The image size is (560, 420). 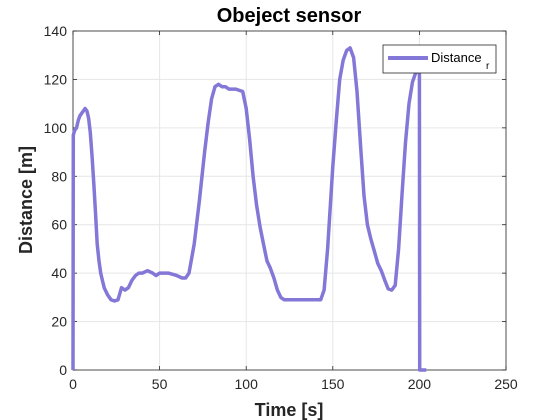 I want to click on chart-title: Obeject sensor, so click(x=289, y=16).